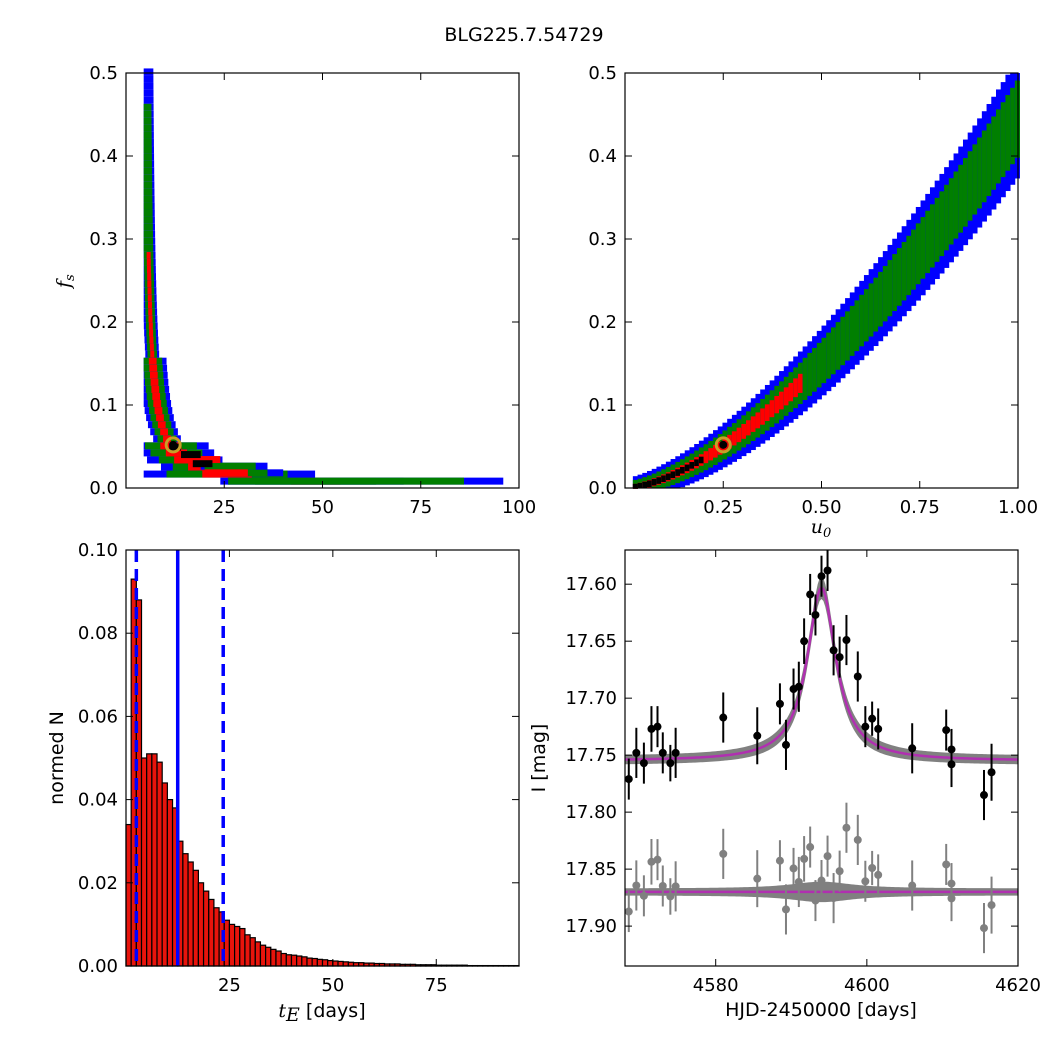  I want to click on y-tick-label: 0.00, so click(98, 966).